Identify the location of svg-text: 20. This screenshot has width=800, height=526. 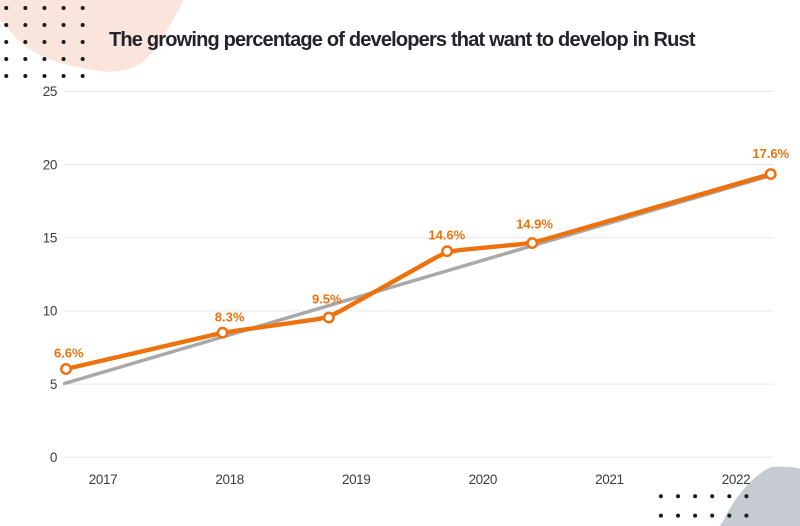
(50, 164).